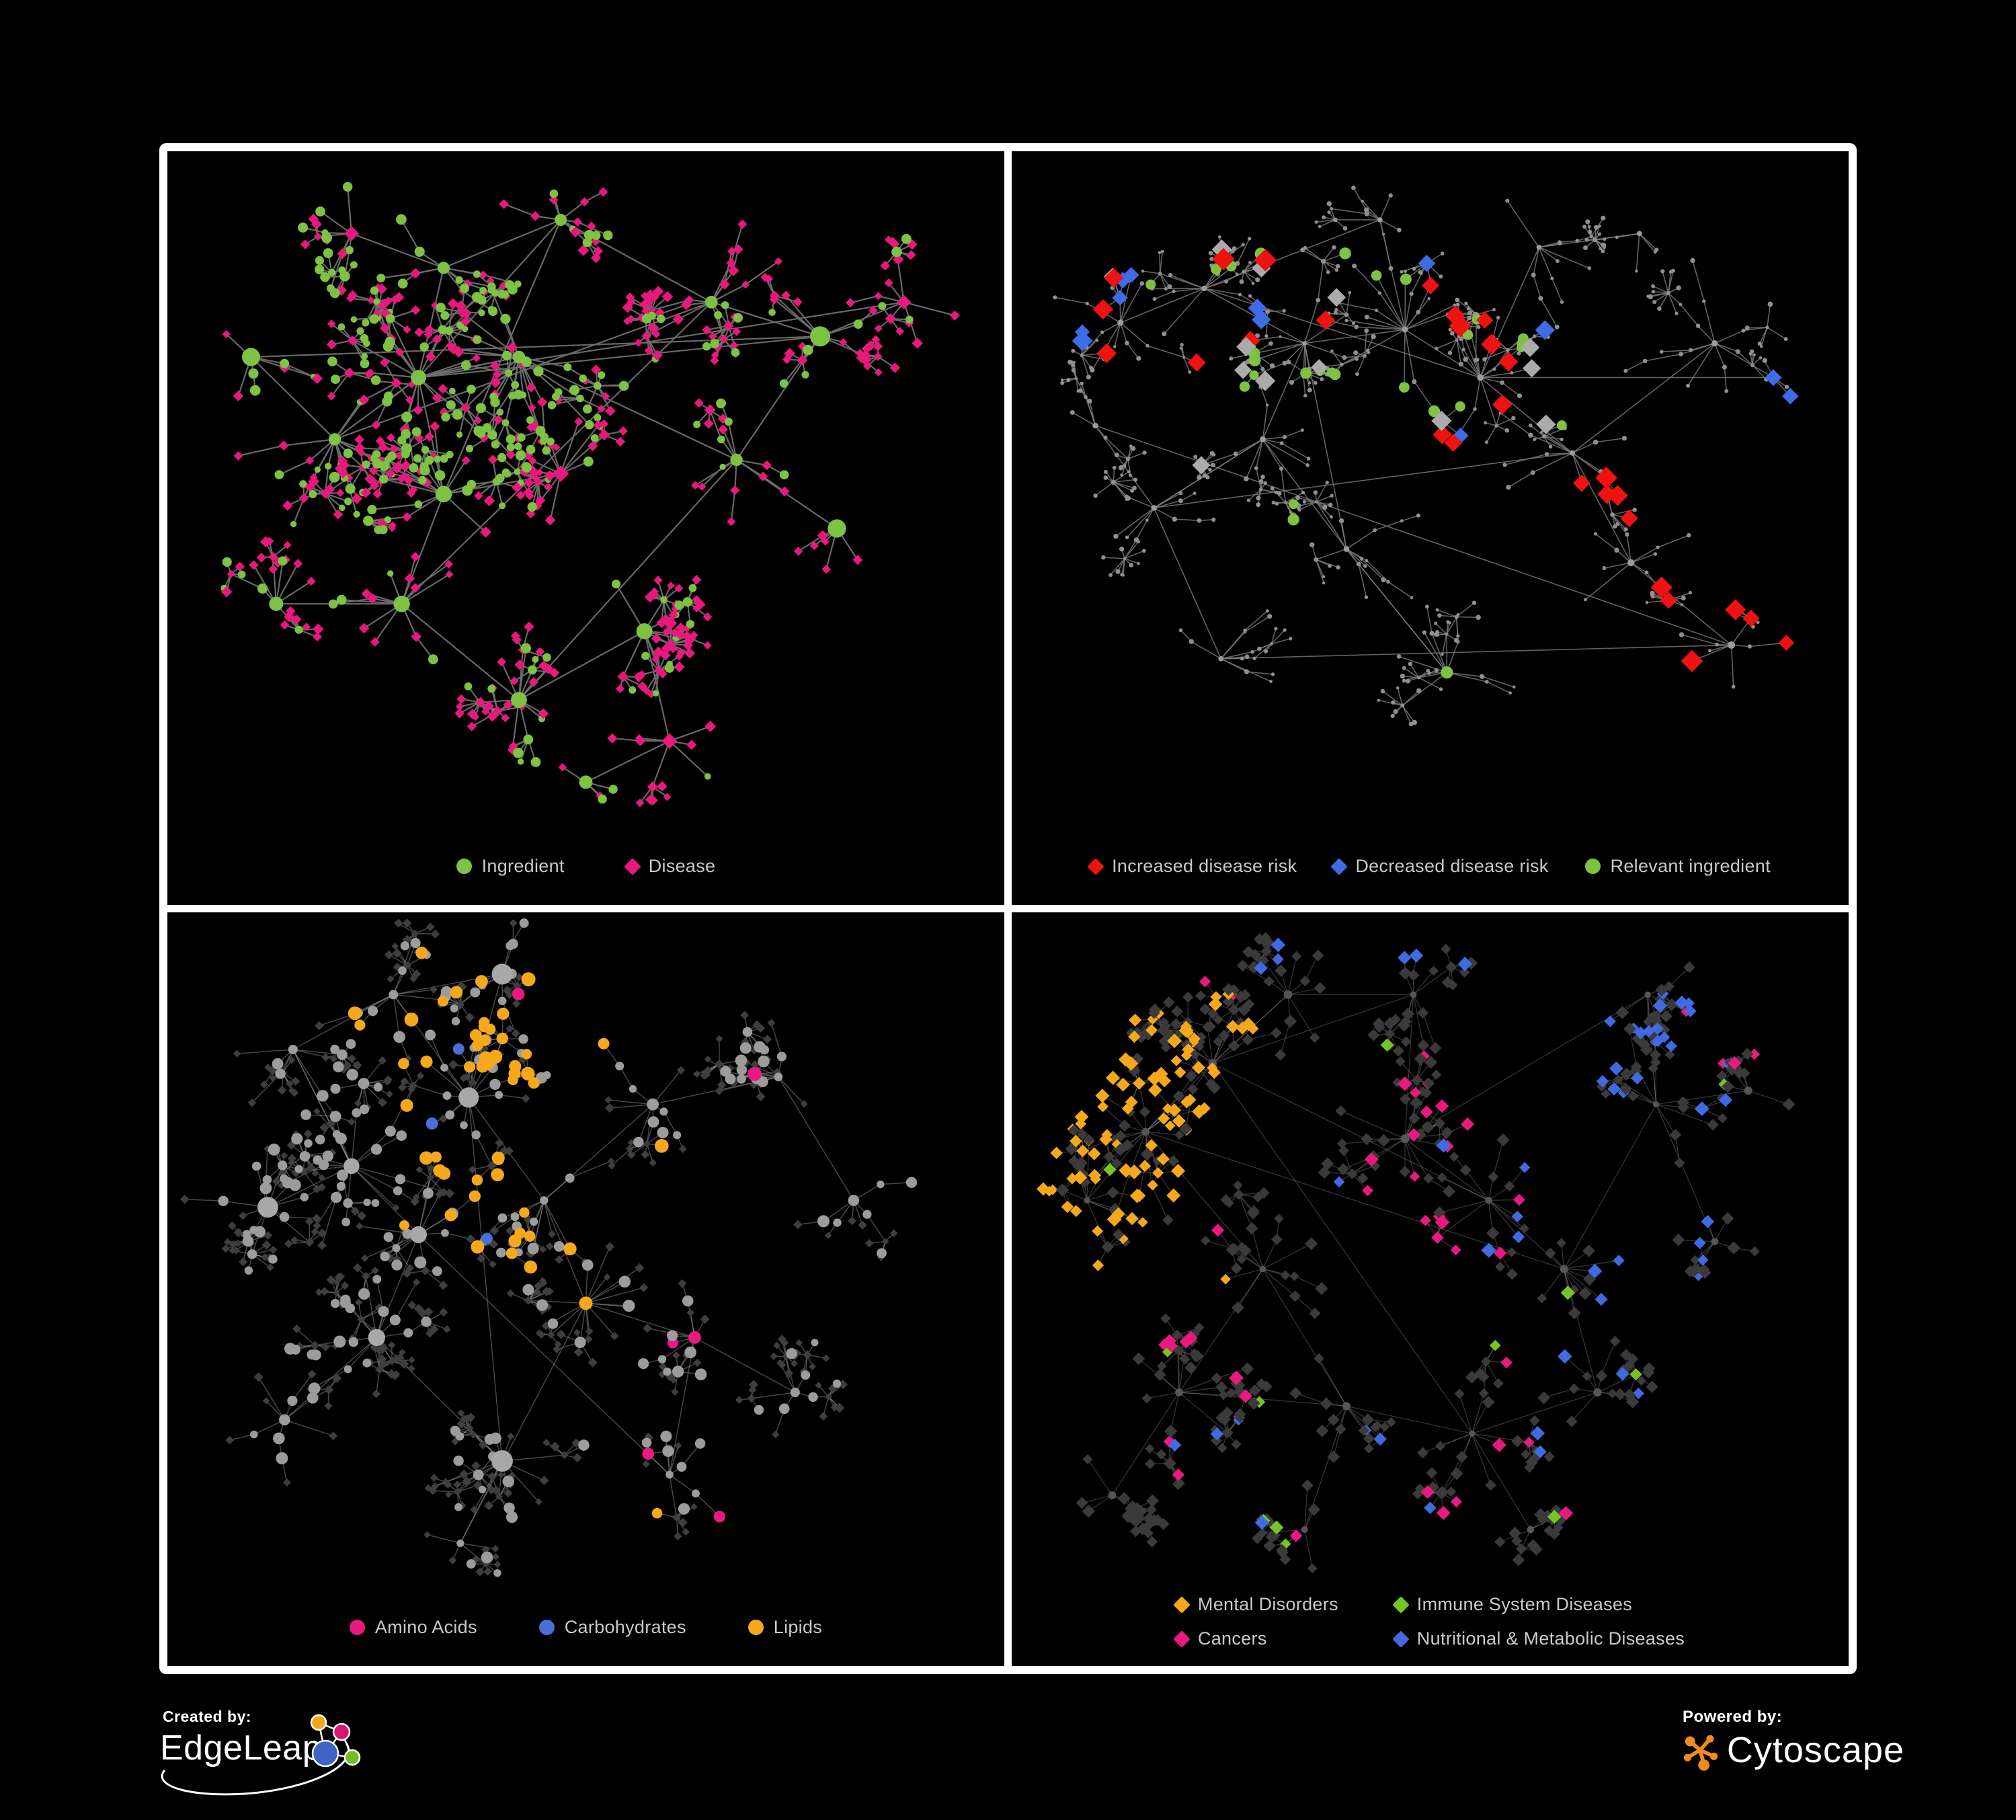  I want to click on legend-label: Decreased disease risk, so click(1452, 866).